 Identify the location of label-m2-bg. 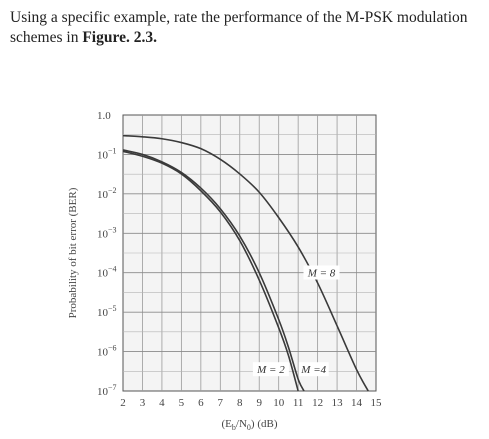
(270, 369).